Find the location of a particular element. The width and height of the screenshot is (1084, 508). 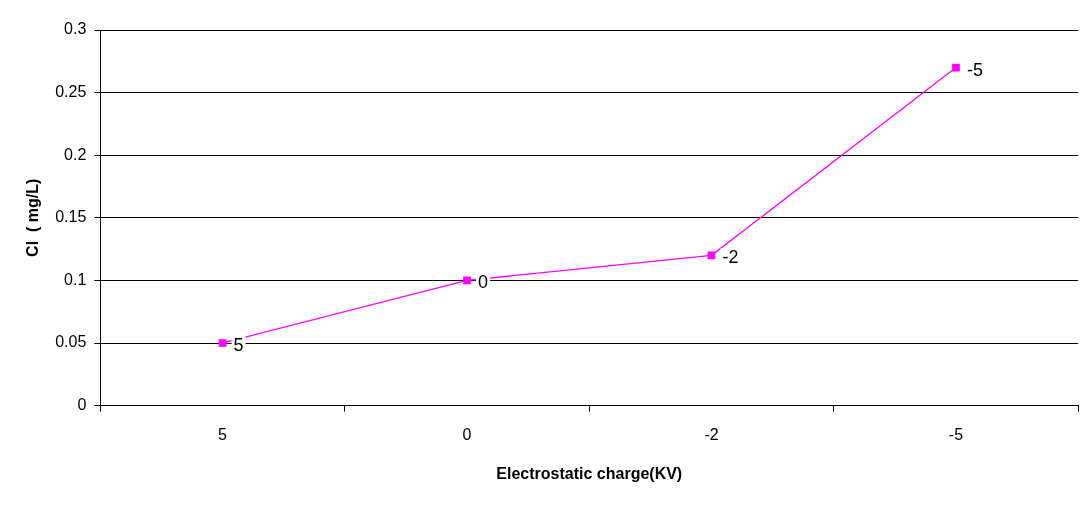

y-tick-label: 0.3 is located at coordinates (75, 29).